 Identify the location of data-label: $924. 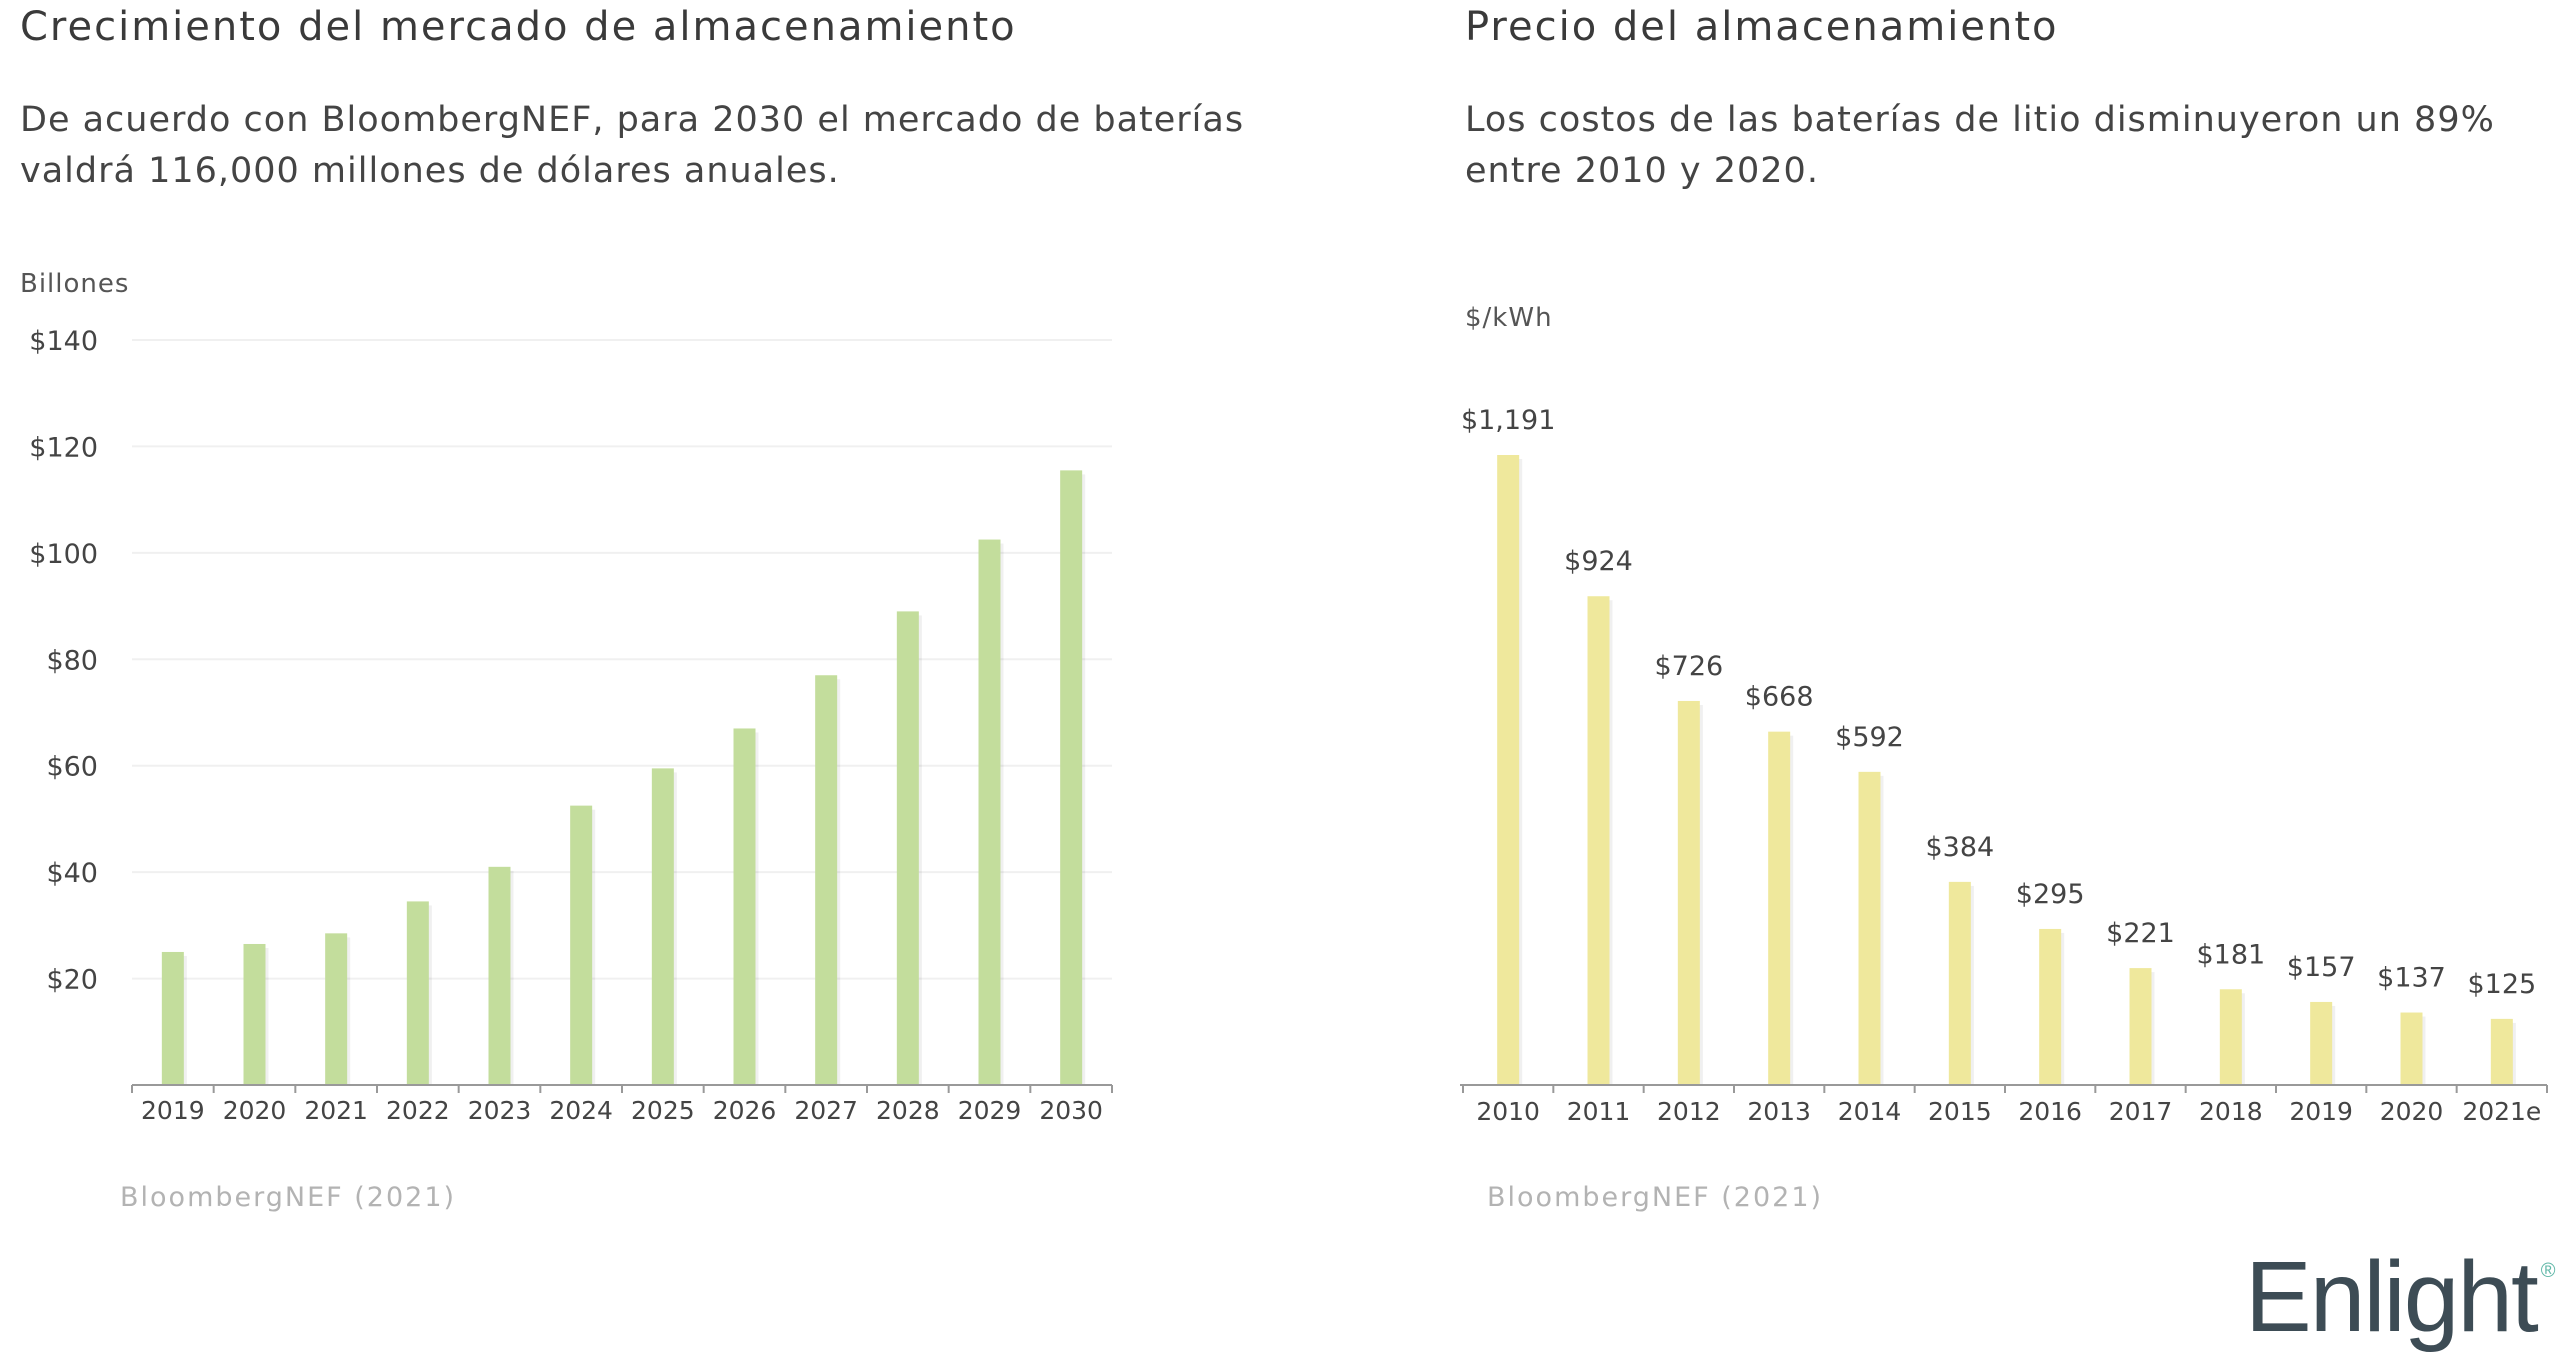
(1598, 561).